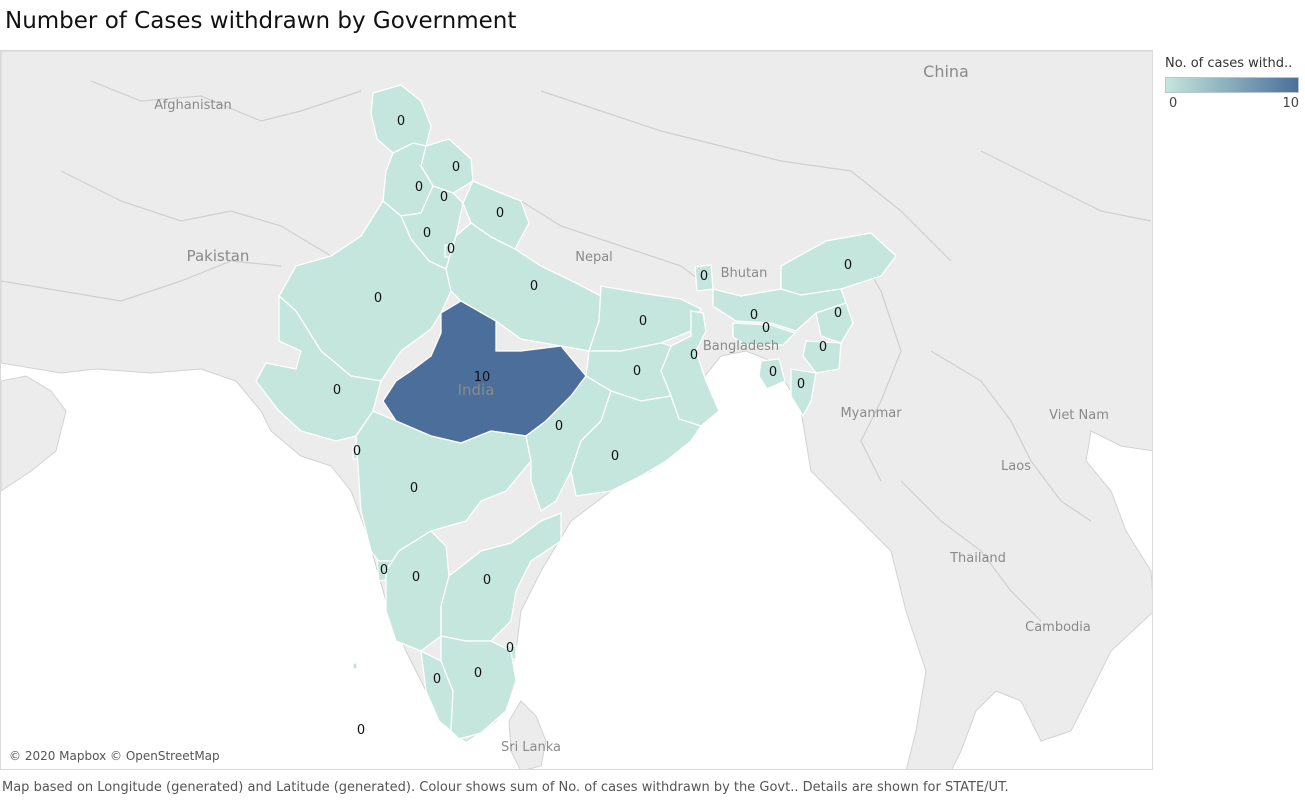 The height and width of the screenshot is (800, 1305). I want to click on region-meghalaya, so click(764, 334).